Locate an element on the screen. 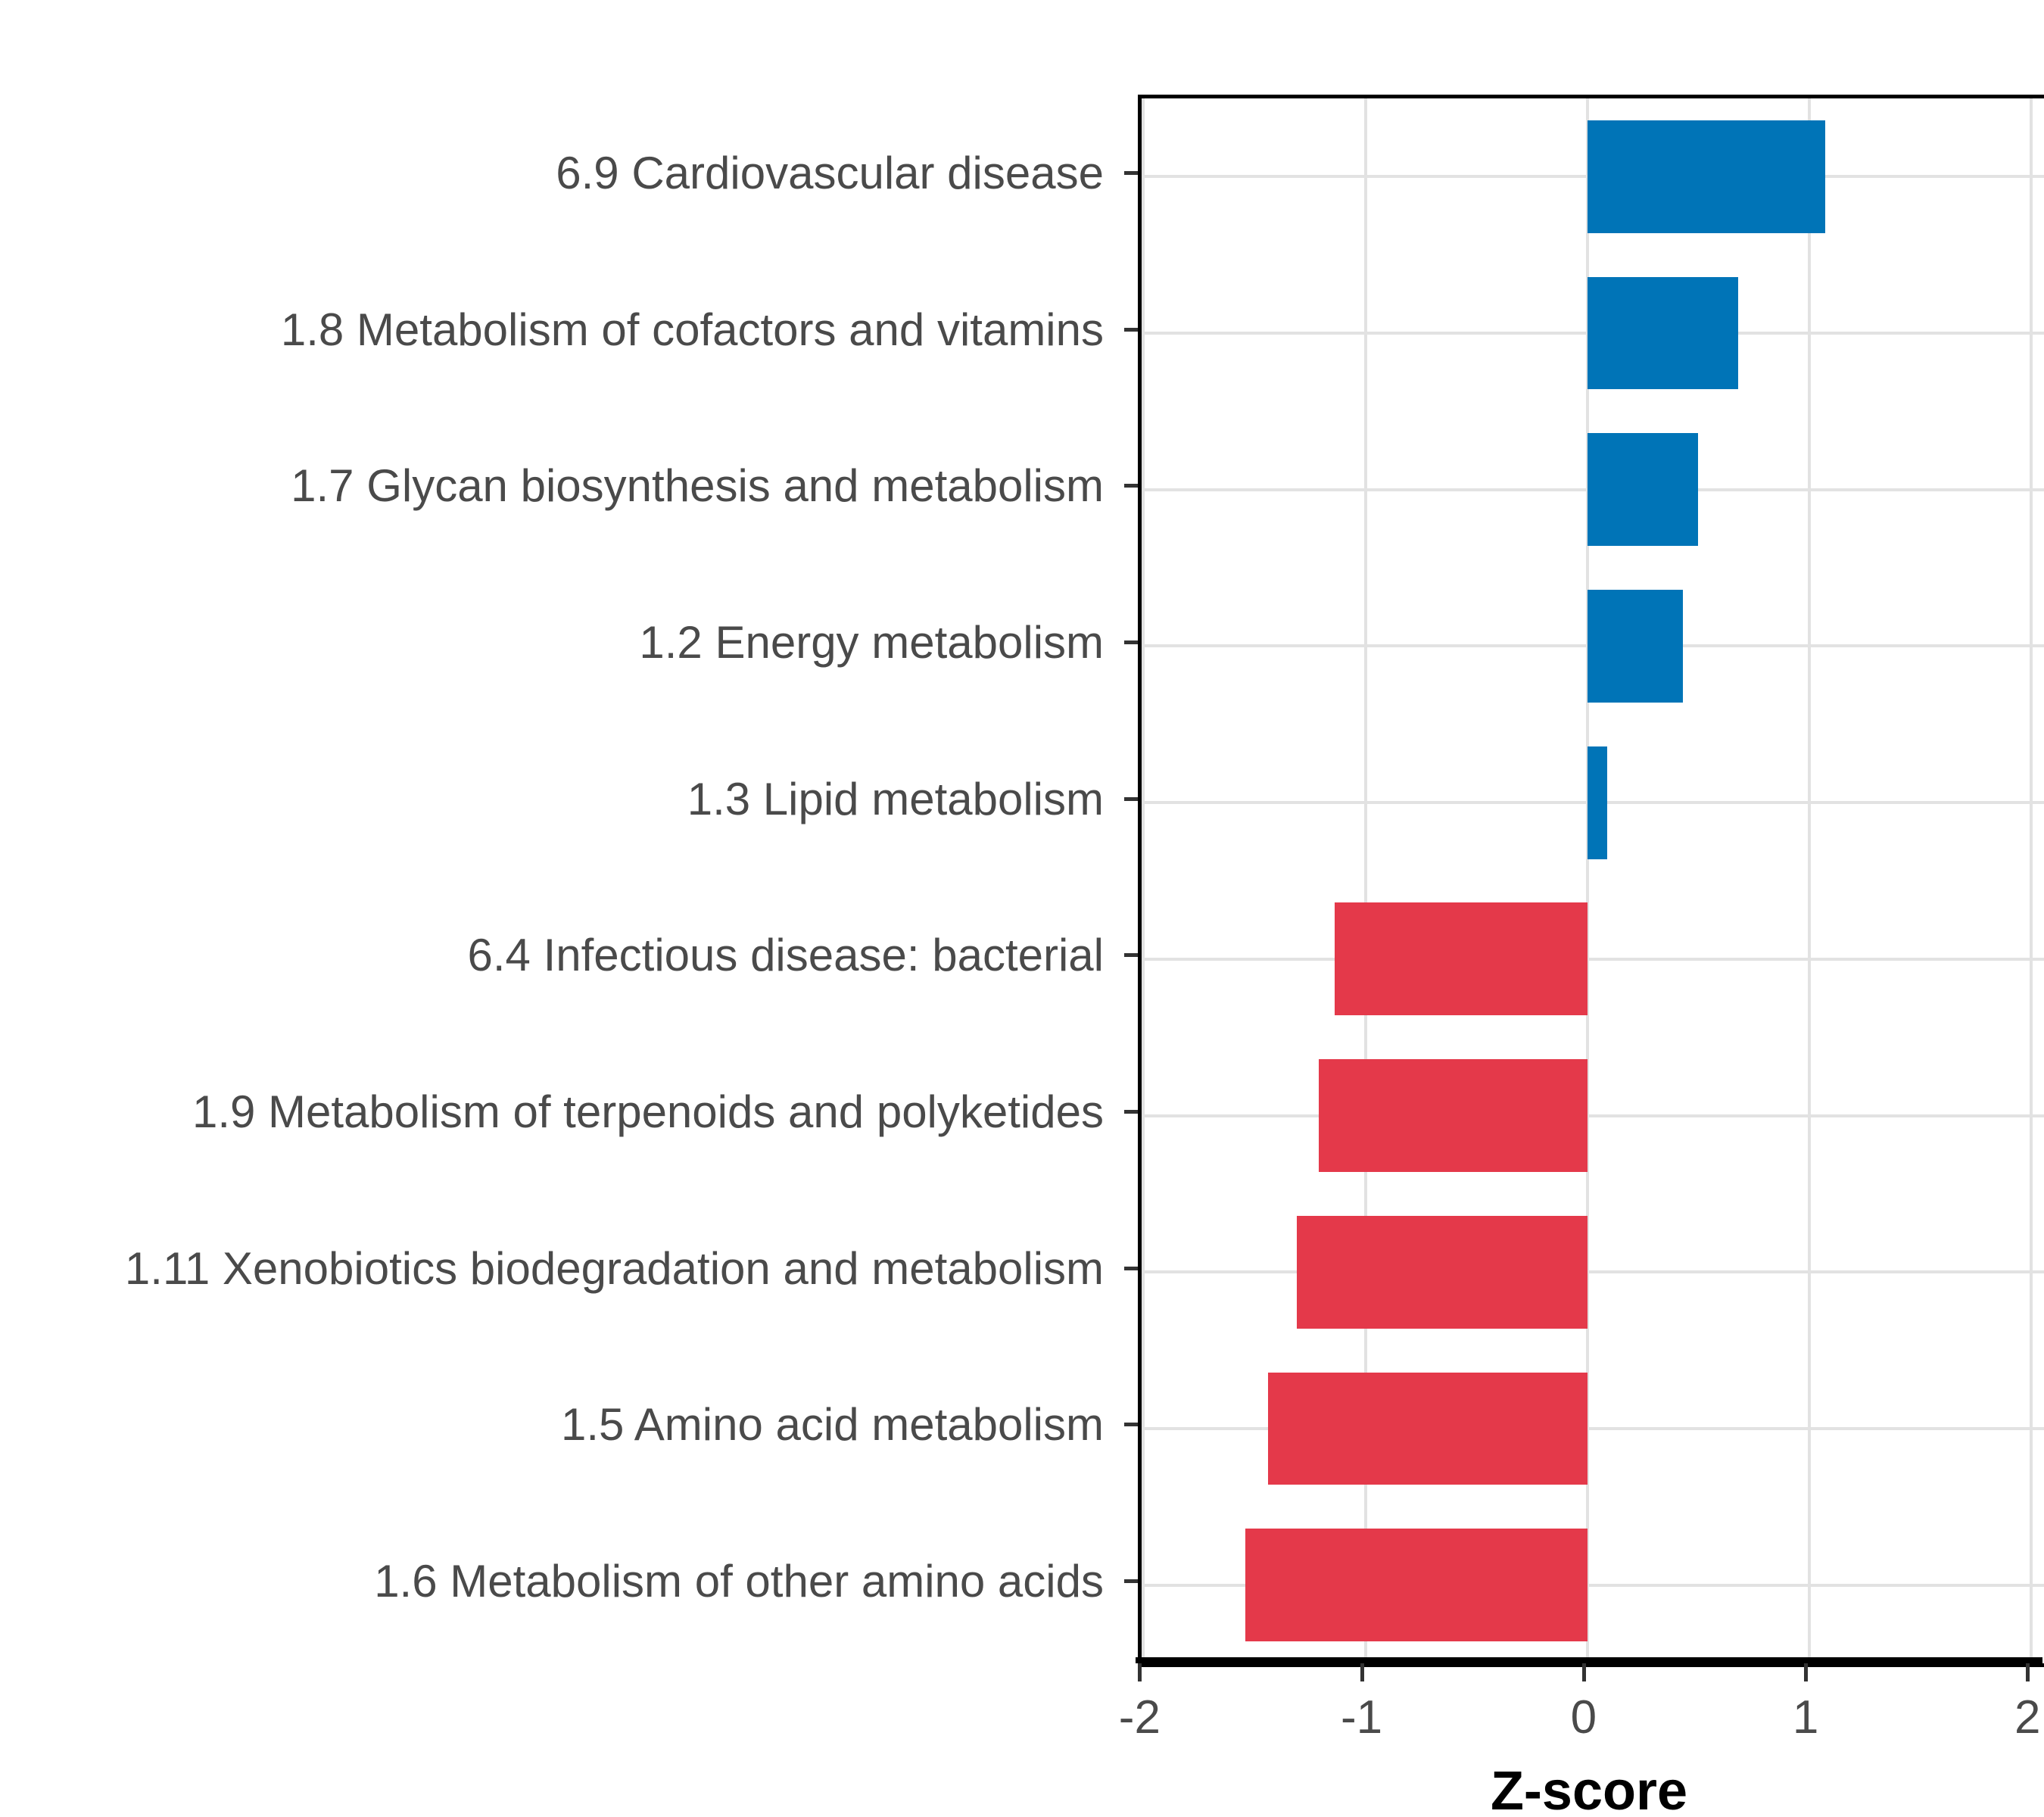 The height and width of the screenshot is (1817, 2044). y-axis-category-label: 6.9 Cardiovascular disease is located at coordinates (830, 172).